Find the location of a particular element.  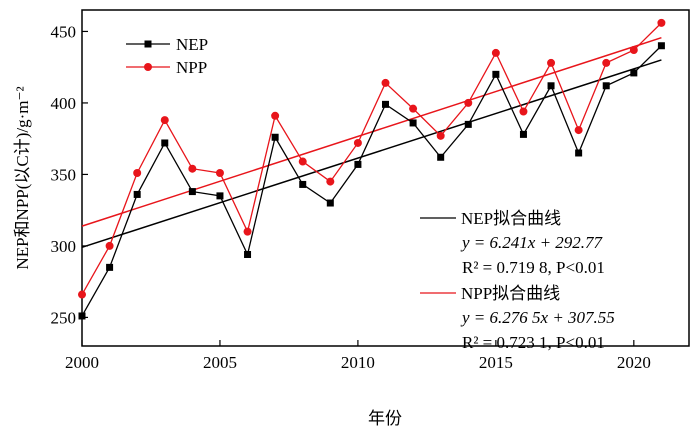

y-axis-title: NEP和NPP(以C计)/g·m⁻² is located at coordinates (22, 177).